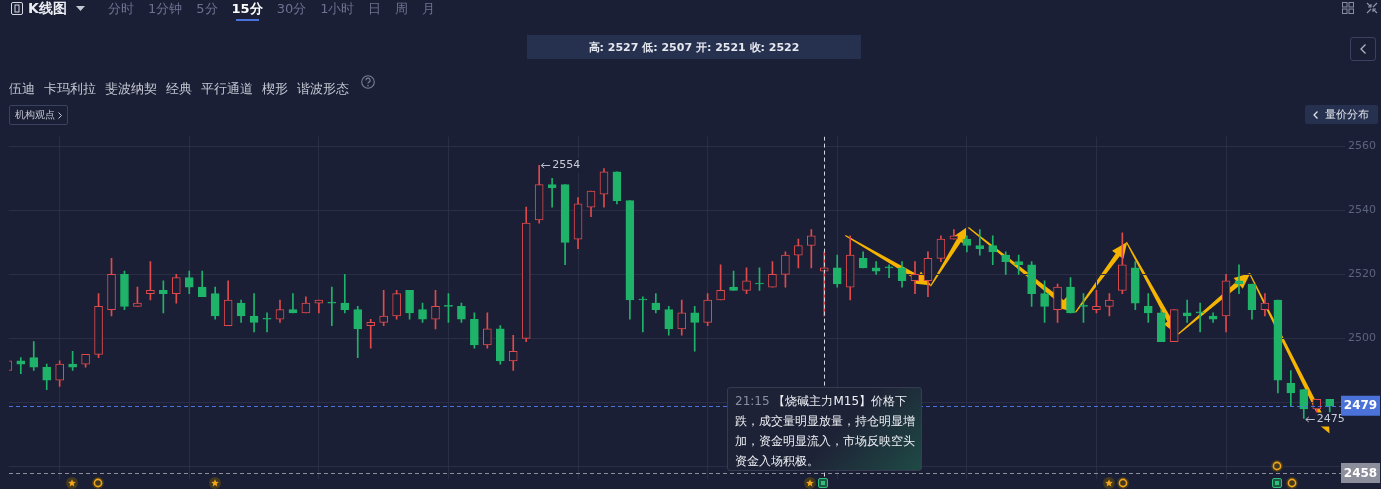 This screenshot has width=1381, height=489. Describe the element at coordinates (179, 88) in the screenshot. I see `text: 经典` at that location.